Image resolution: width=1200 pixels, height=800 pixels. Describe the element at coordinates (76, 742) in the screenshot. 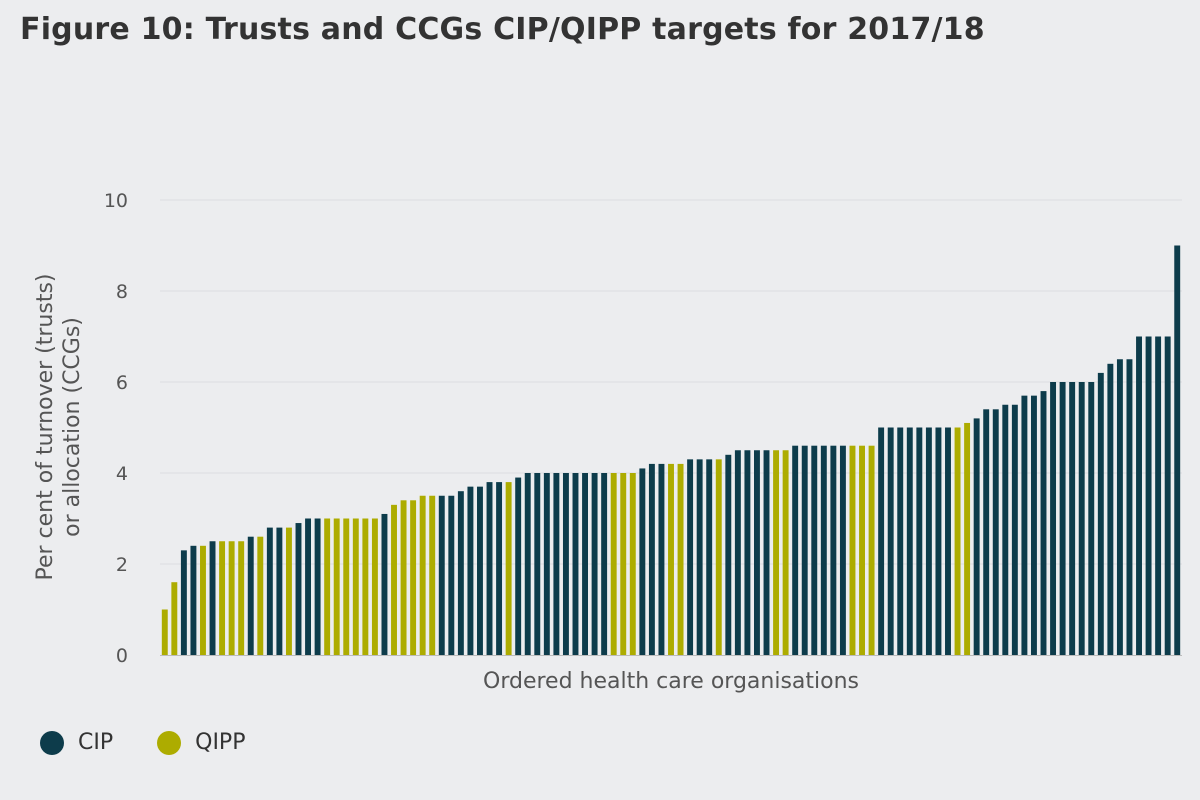

I see `legend-item-cip: CIP` at that location.